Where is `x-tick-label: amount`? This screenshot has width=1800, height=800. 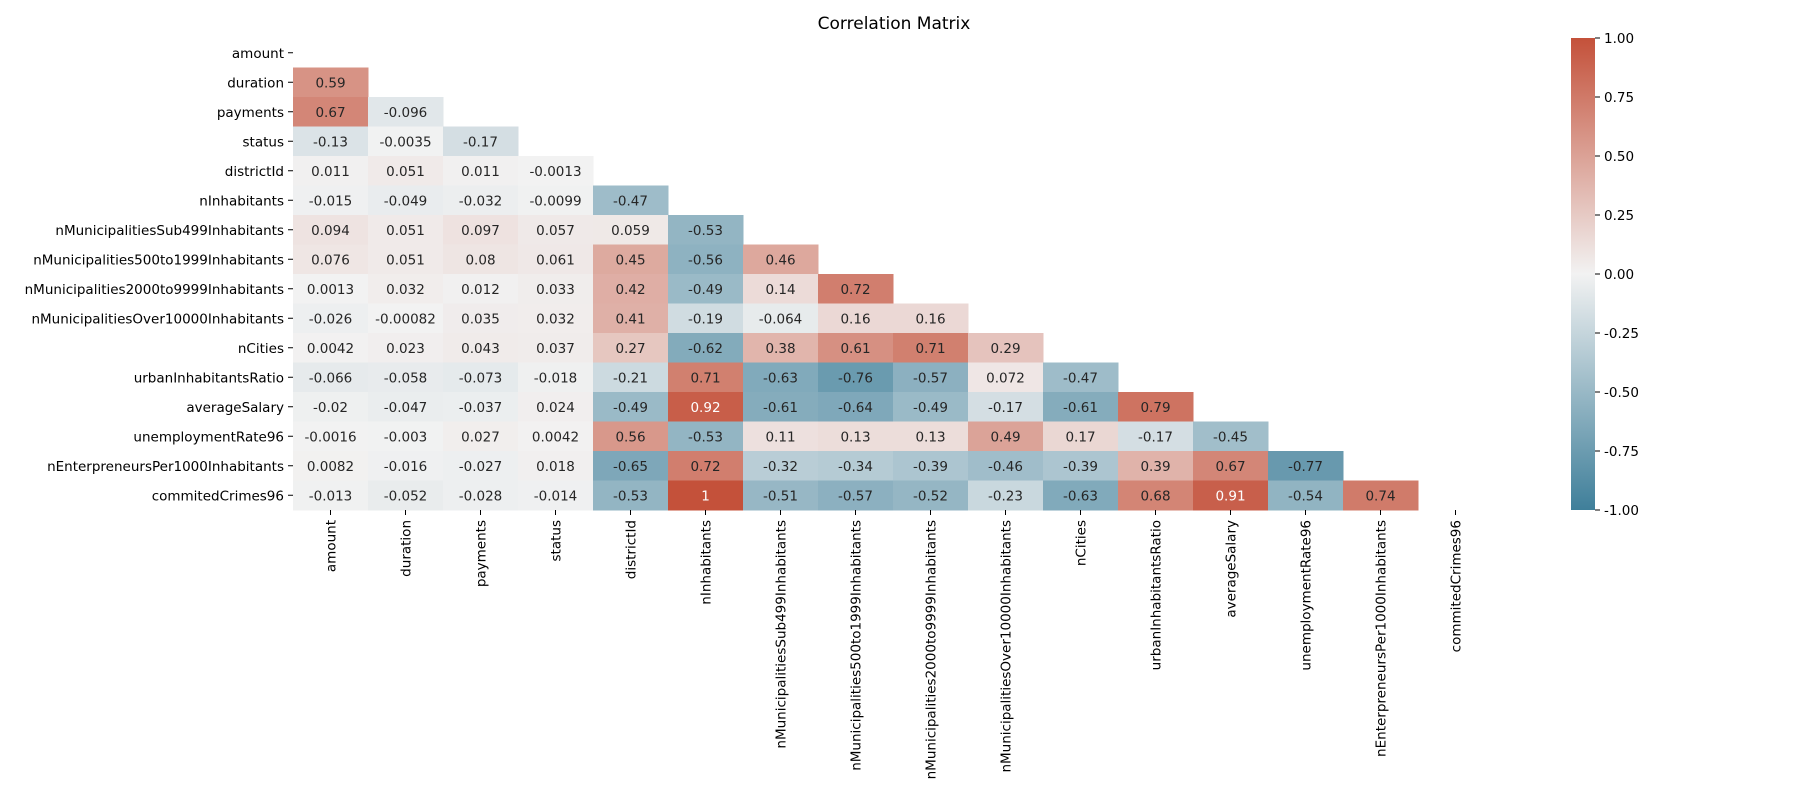 x-tick-label: amount is located at coordinates (332, 546).